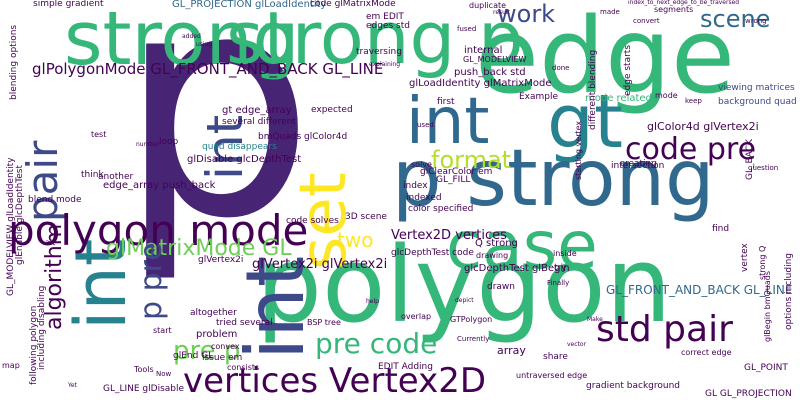 The width and height of the screenshot is (800, 400). I want to click on word-wrong: wrong, so click(756, 21).